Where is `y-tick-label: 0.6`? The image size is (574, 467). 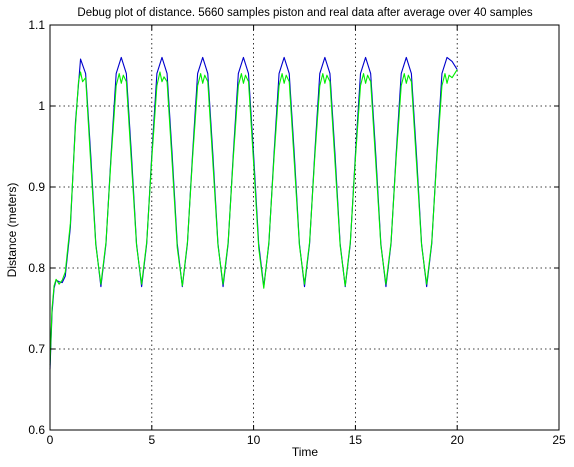
y-tick-label: 0.6 is located at coordinates (36, 430).